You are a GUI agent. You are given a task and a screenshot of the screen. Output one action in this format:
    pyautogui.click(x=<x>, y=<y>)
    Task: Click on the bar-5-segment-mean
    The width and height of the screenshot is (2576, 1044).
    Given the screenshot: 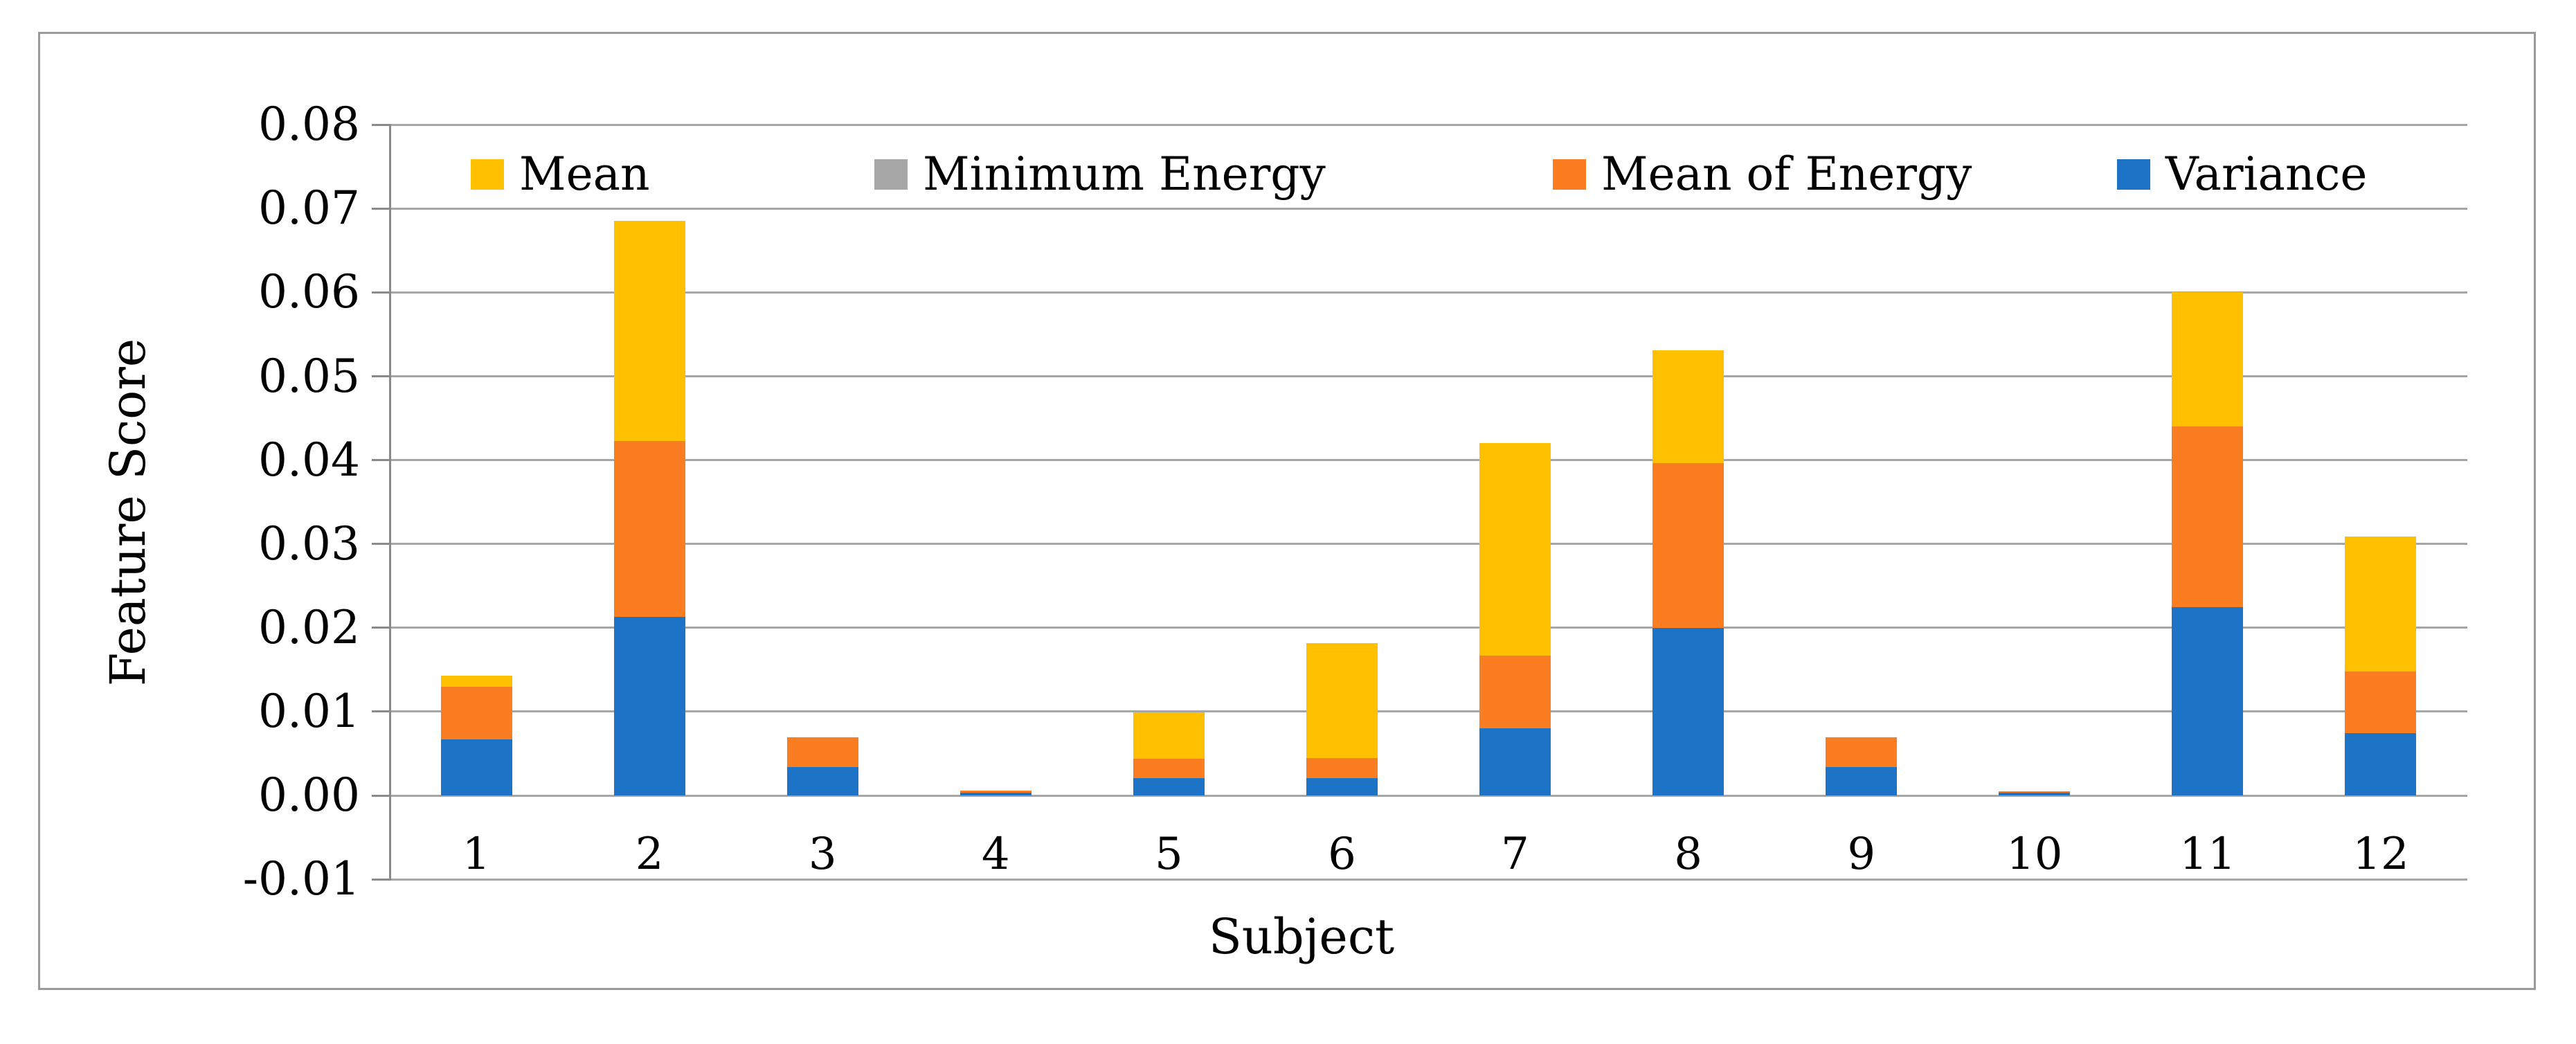 What is the action you would take?
    pyautogui.click(x=1169, y=735)
    